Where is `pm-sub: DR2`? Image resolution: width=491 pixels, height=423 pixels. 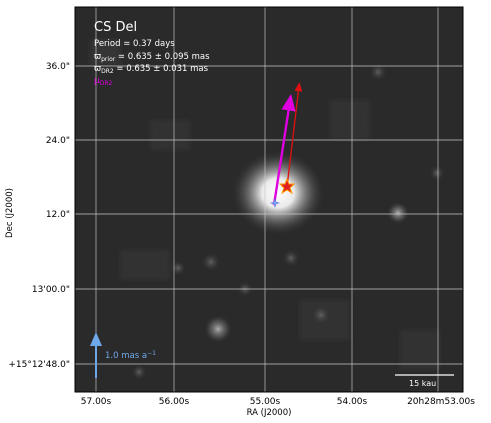 pm-sub: DR2 is located at coordinates (106, 83).